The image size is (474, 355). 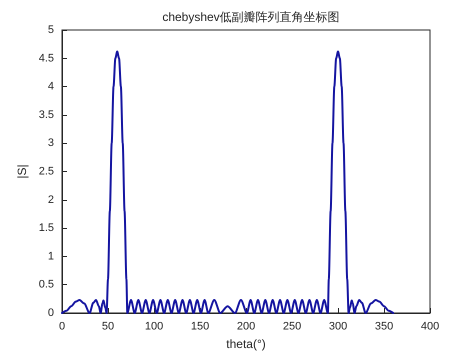 I want to click on y-tick-label: 0, so click(x=51, y=313).